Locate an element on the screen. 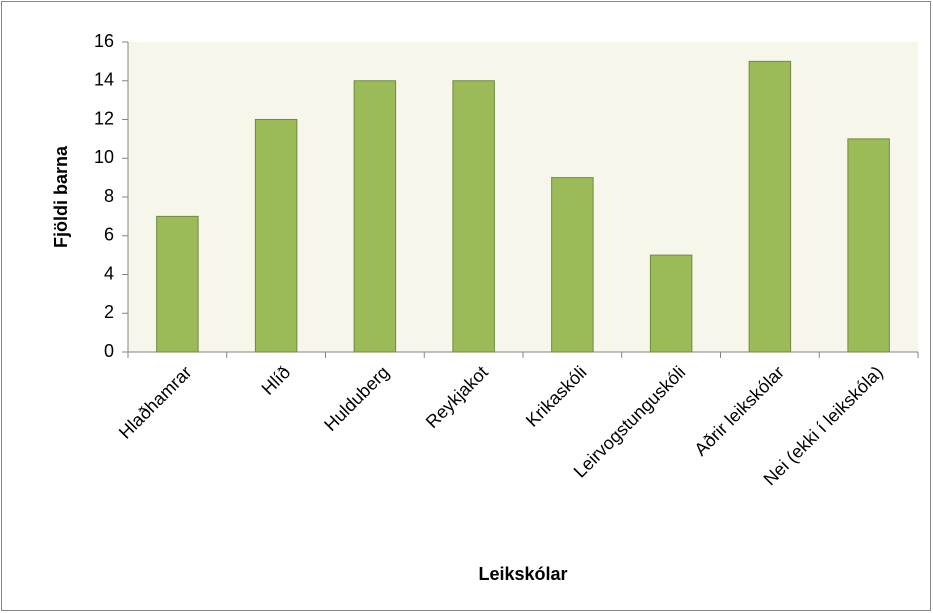  y-tick-label: 10 is located at coordinates (104, 157).